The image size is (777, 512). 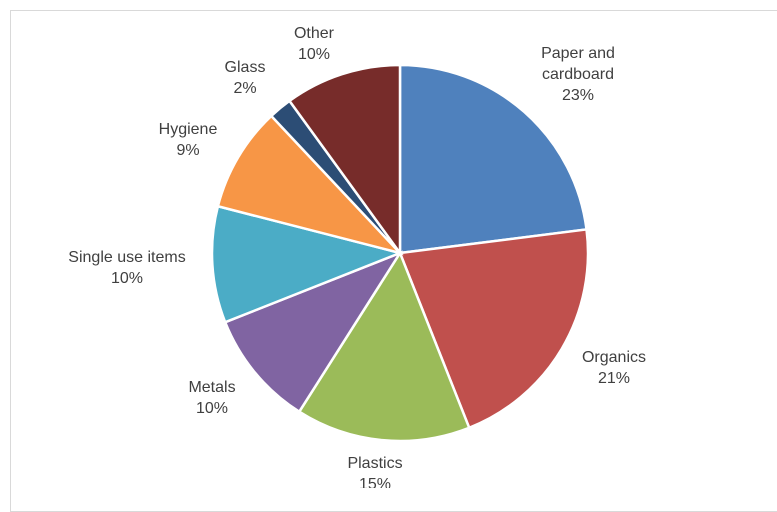 I want to click on pie-slice-hygiene, so click(x=310, y=185).